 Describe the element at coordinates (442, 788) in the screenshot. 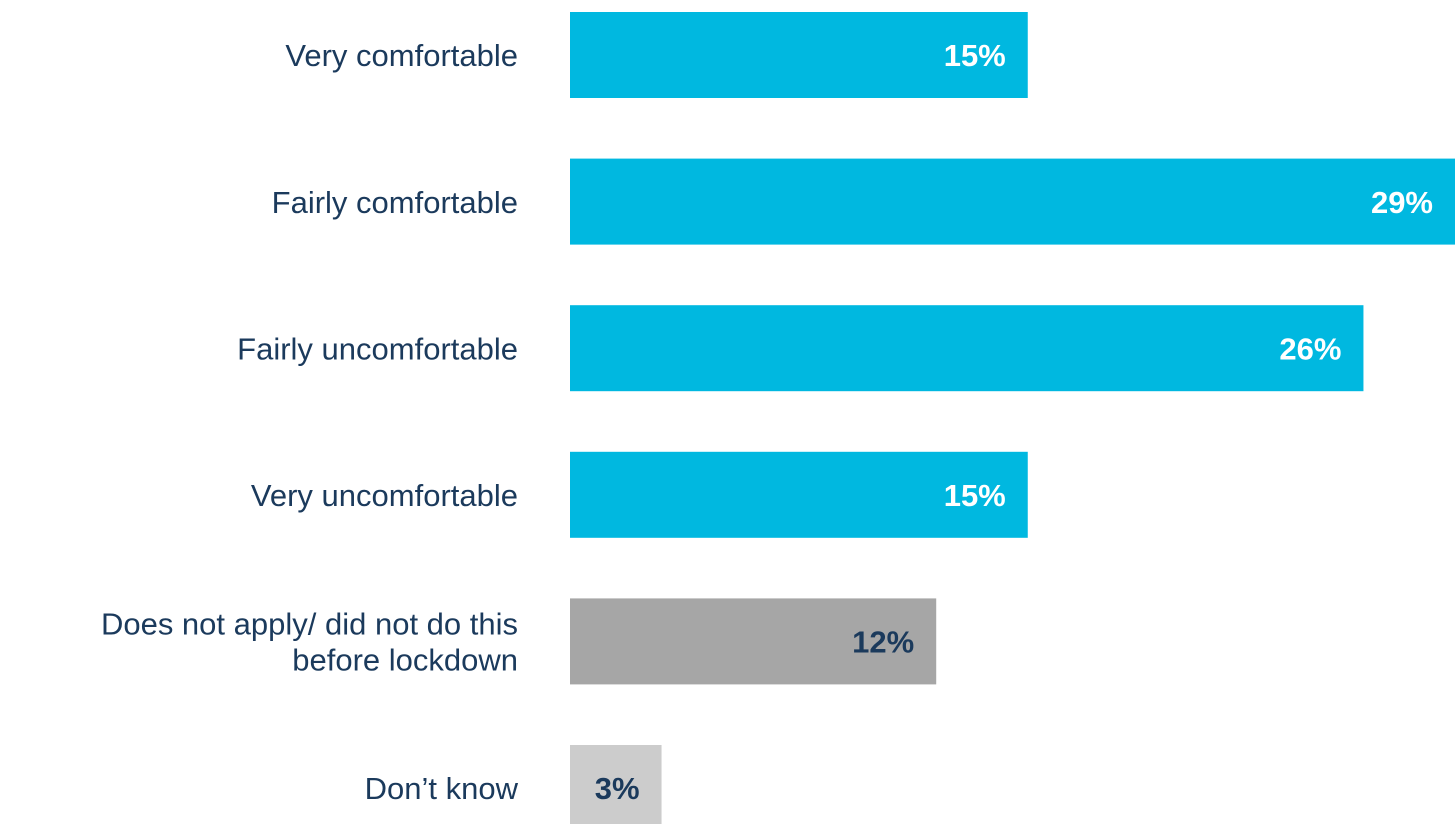

I see `category-label: Don’t know` at that location.